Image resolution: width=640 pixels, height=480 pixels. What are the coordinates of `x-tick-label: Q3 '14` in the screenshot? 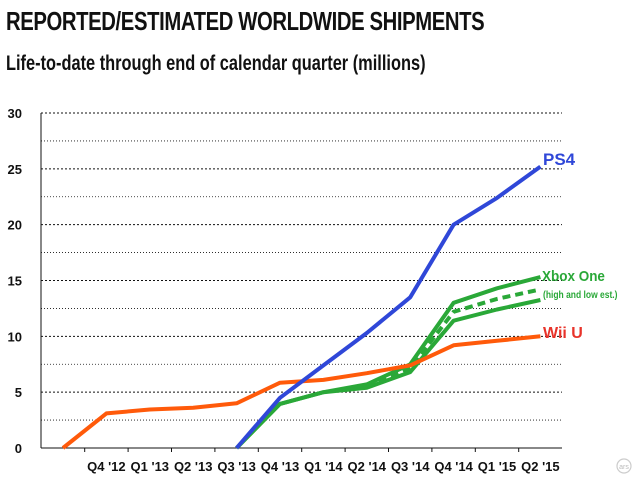 It's located at (410, 466).